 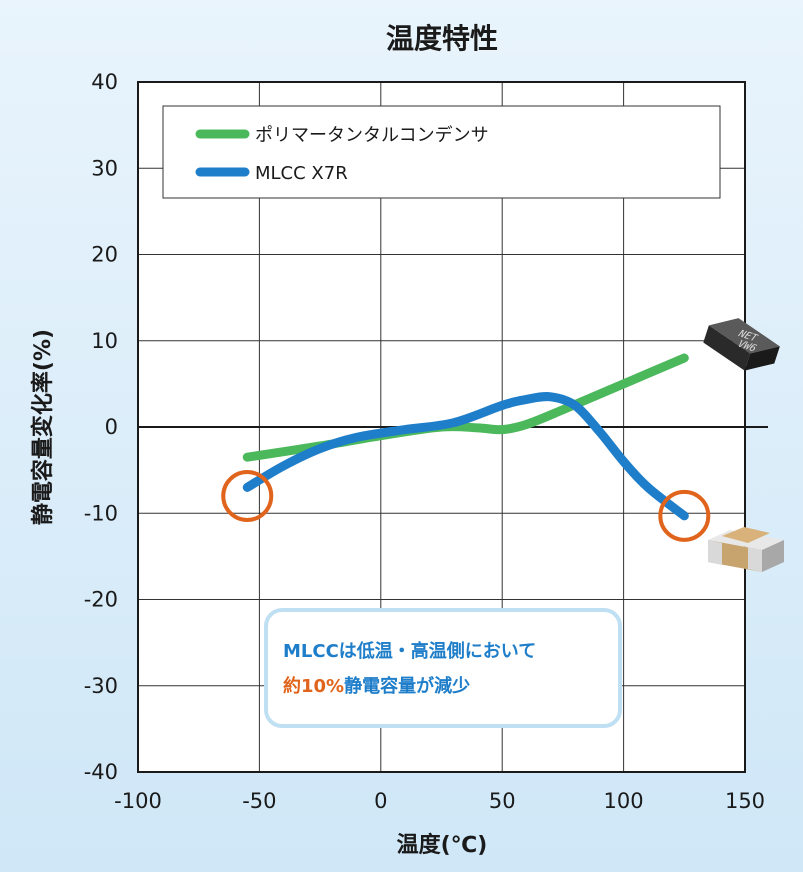 What do you see at coordinates (441, 152) in the screenshot?
I see `legend: ポリマータンタルコンデンサ MLCC X7R` at bounding box center [441, 152].